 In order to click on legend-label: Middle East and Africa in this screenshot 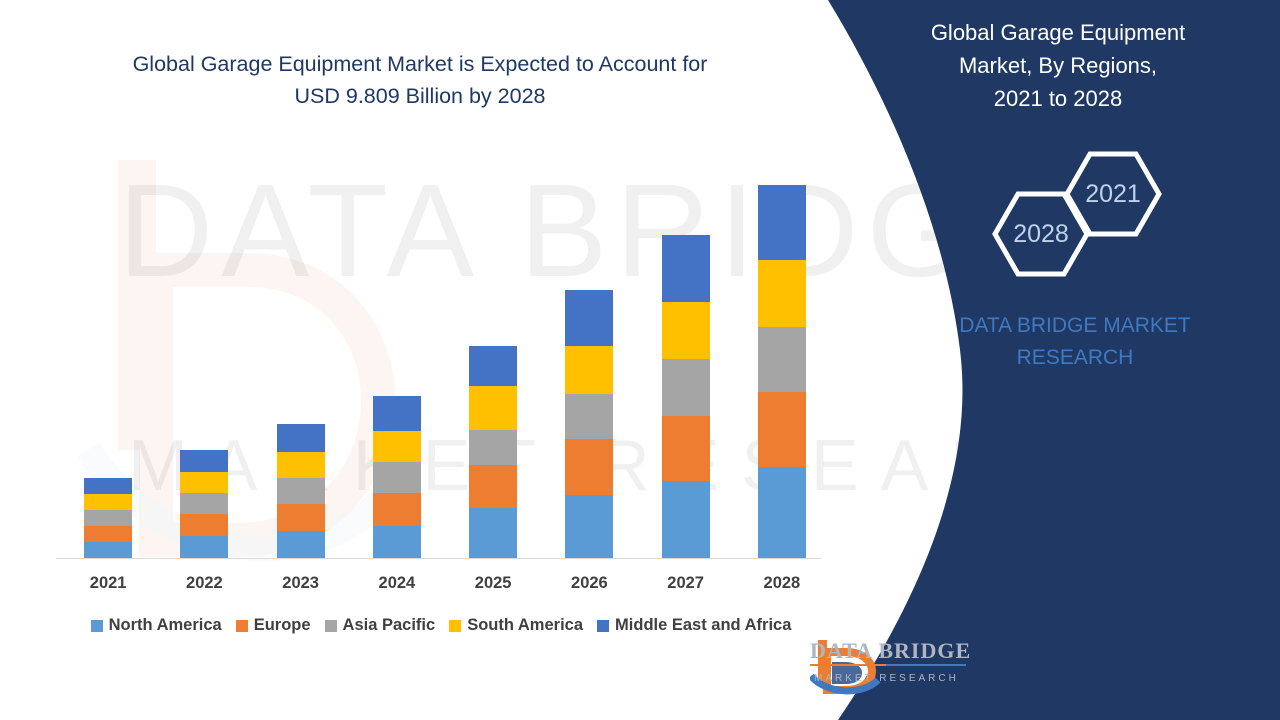, I will do `click(703, 625)`.